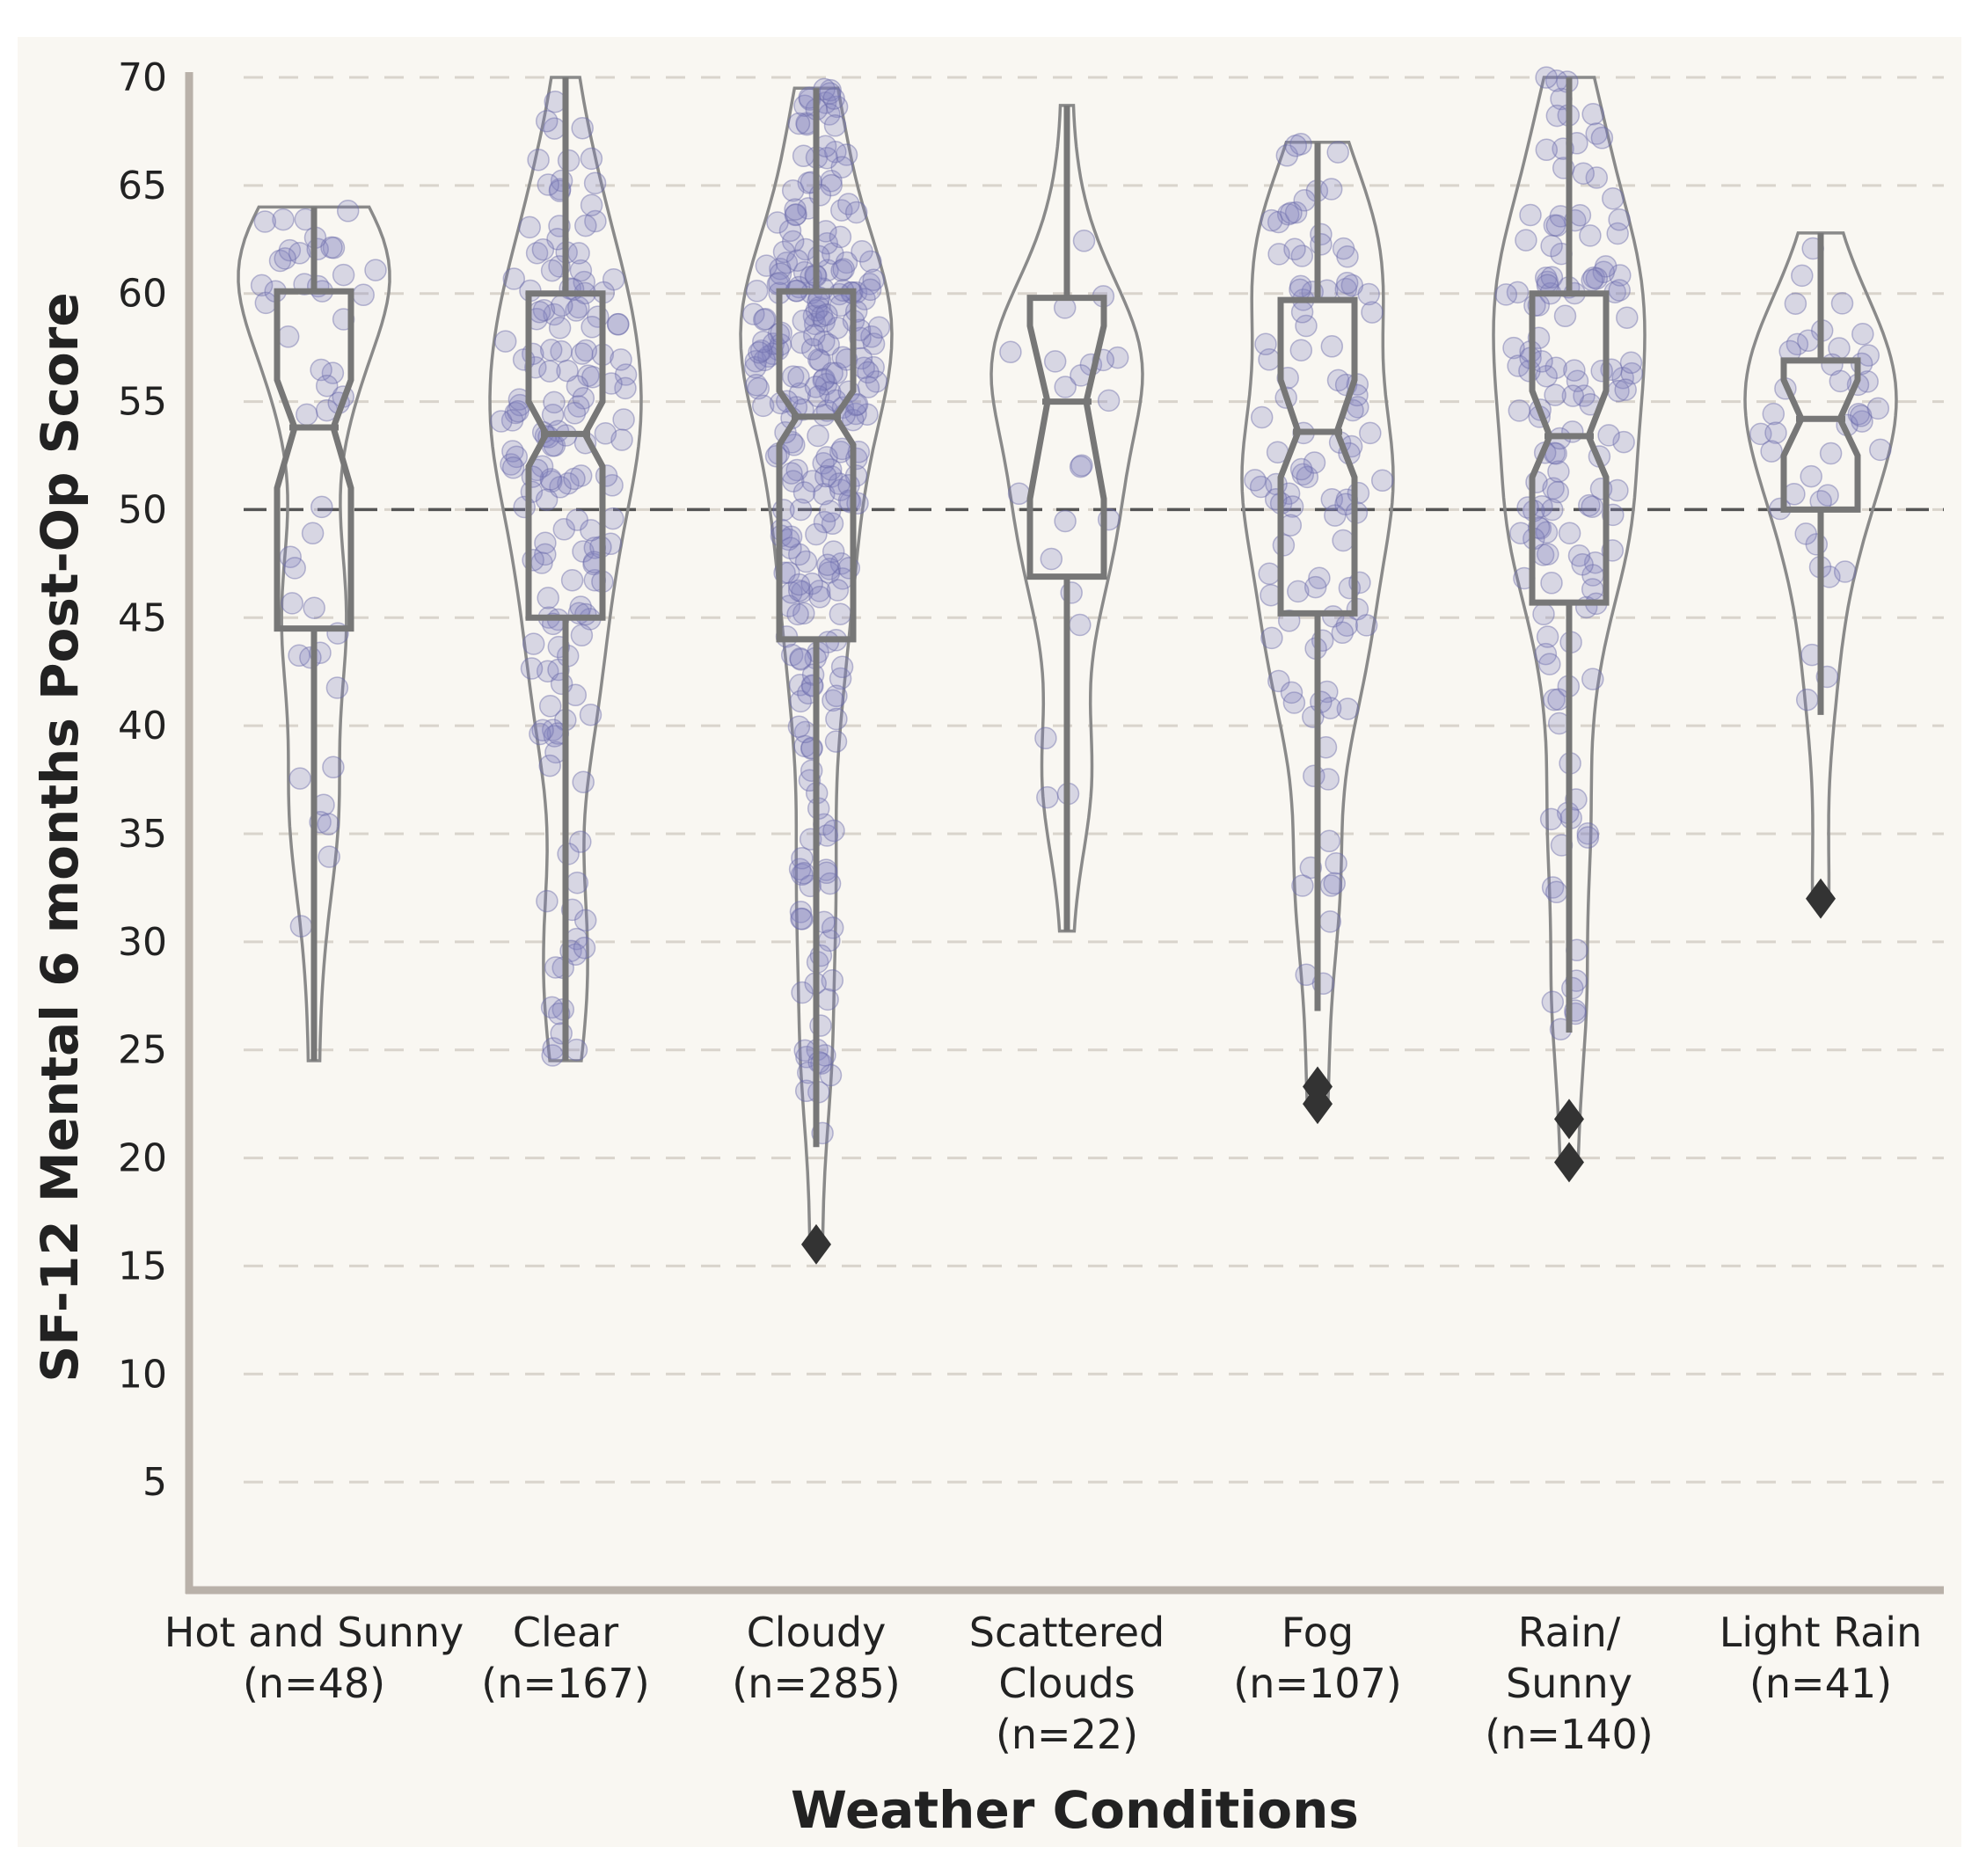  I want to click on x-tick-label-3-1: Clouds, so click(1066, 1683).